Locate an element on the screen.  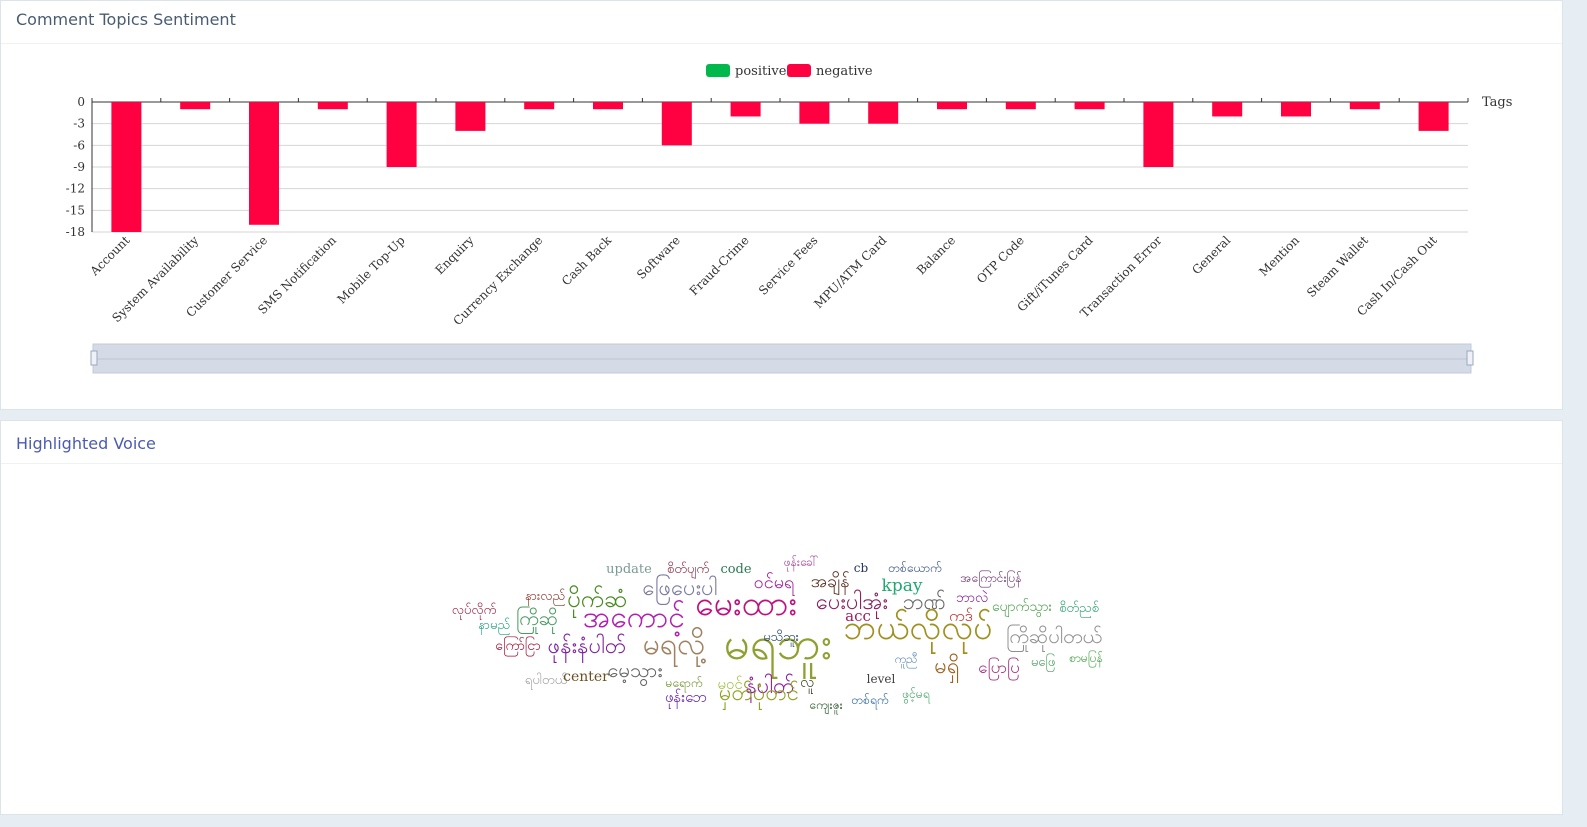
x-tick-label: Gift/iTunes Card is located at coordinates (1055, 273).